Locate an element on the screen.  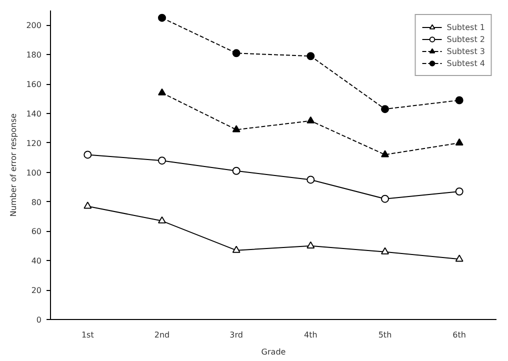
y-tick-label: 60 is located at coordinates (36, 231).